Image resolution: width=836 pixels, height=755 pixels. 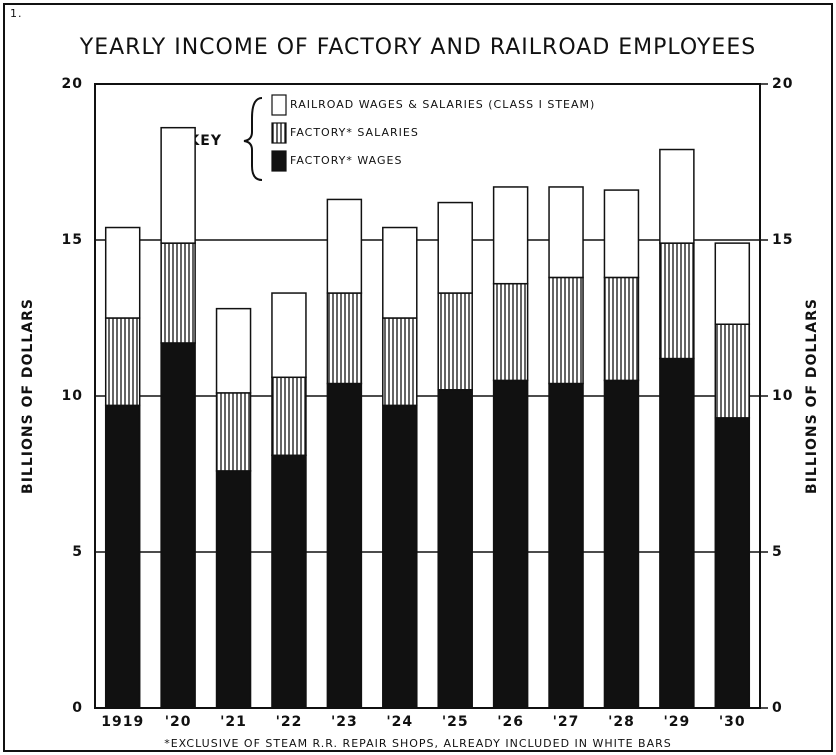 I want to click on x-tick-label: '22, so click(x=289, y=722).